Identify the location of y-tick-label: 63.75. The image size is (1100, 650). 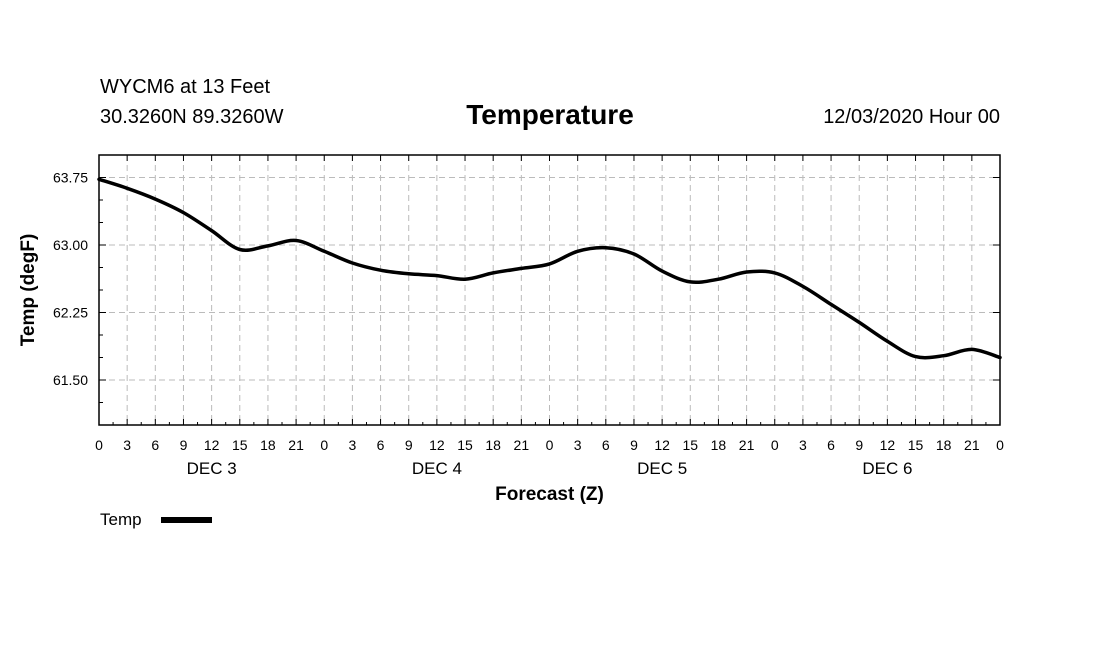
(70, 178).